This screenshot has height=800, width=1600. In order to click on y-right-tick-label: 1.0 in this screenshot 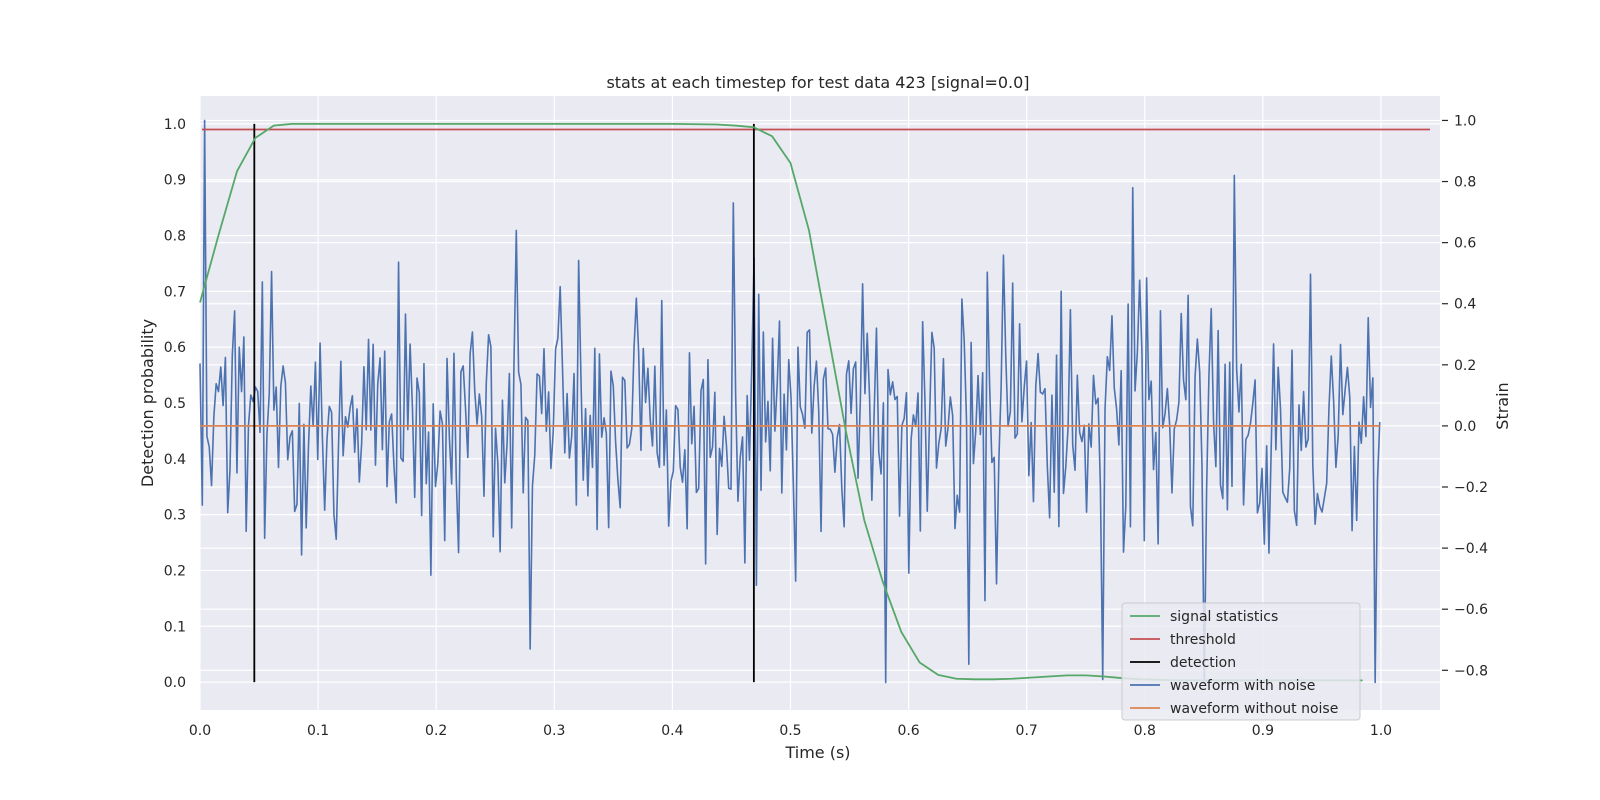, I will do `click(1465, 121)`.